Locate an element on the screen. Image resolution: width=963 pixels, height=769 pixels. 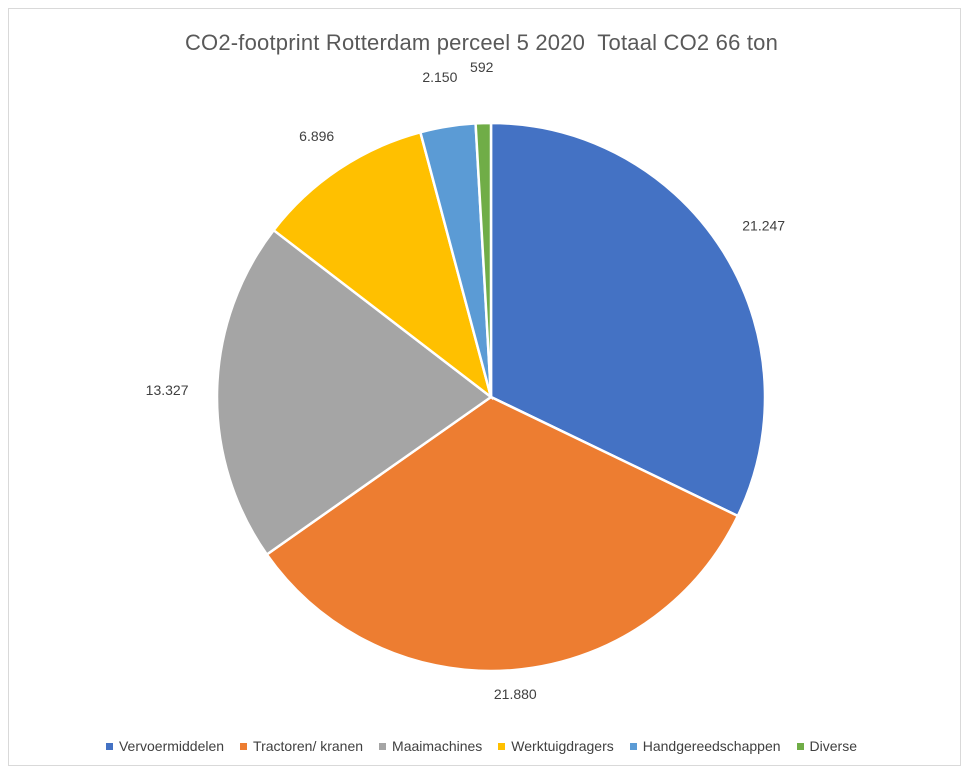
data-label-werktuigdragers: 6.896 is located at coordinates (316, 136).